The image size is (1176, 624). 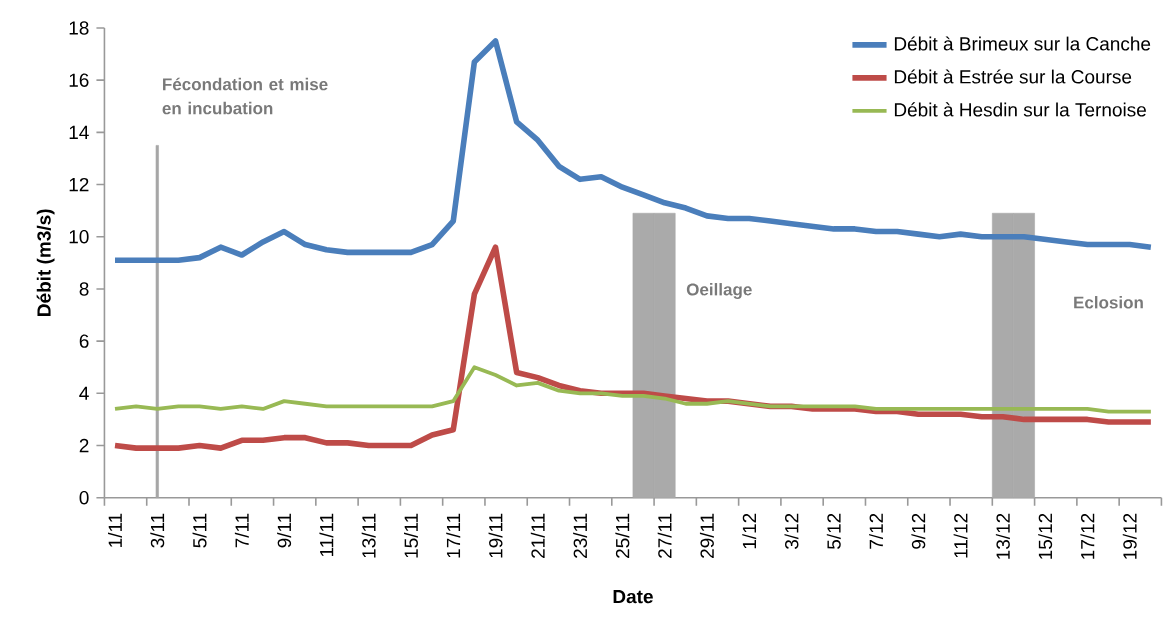 I want to click on x-tick-label: 19/11, so click(x=495, y=535).